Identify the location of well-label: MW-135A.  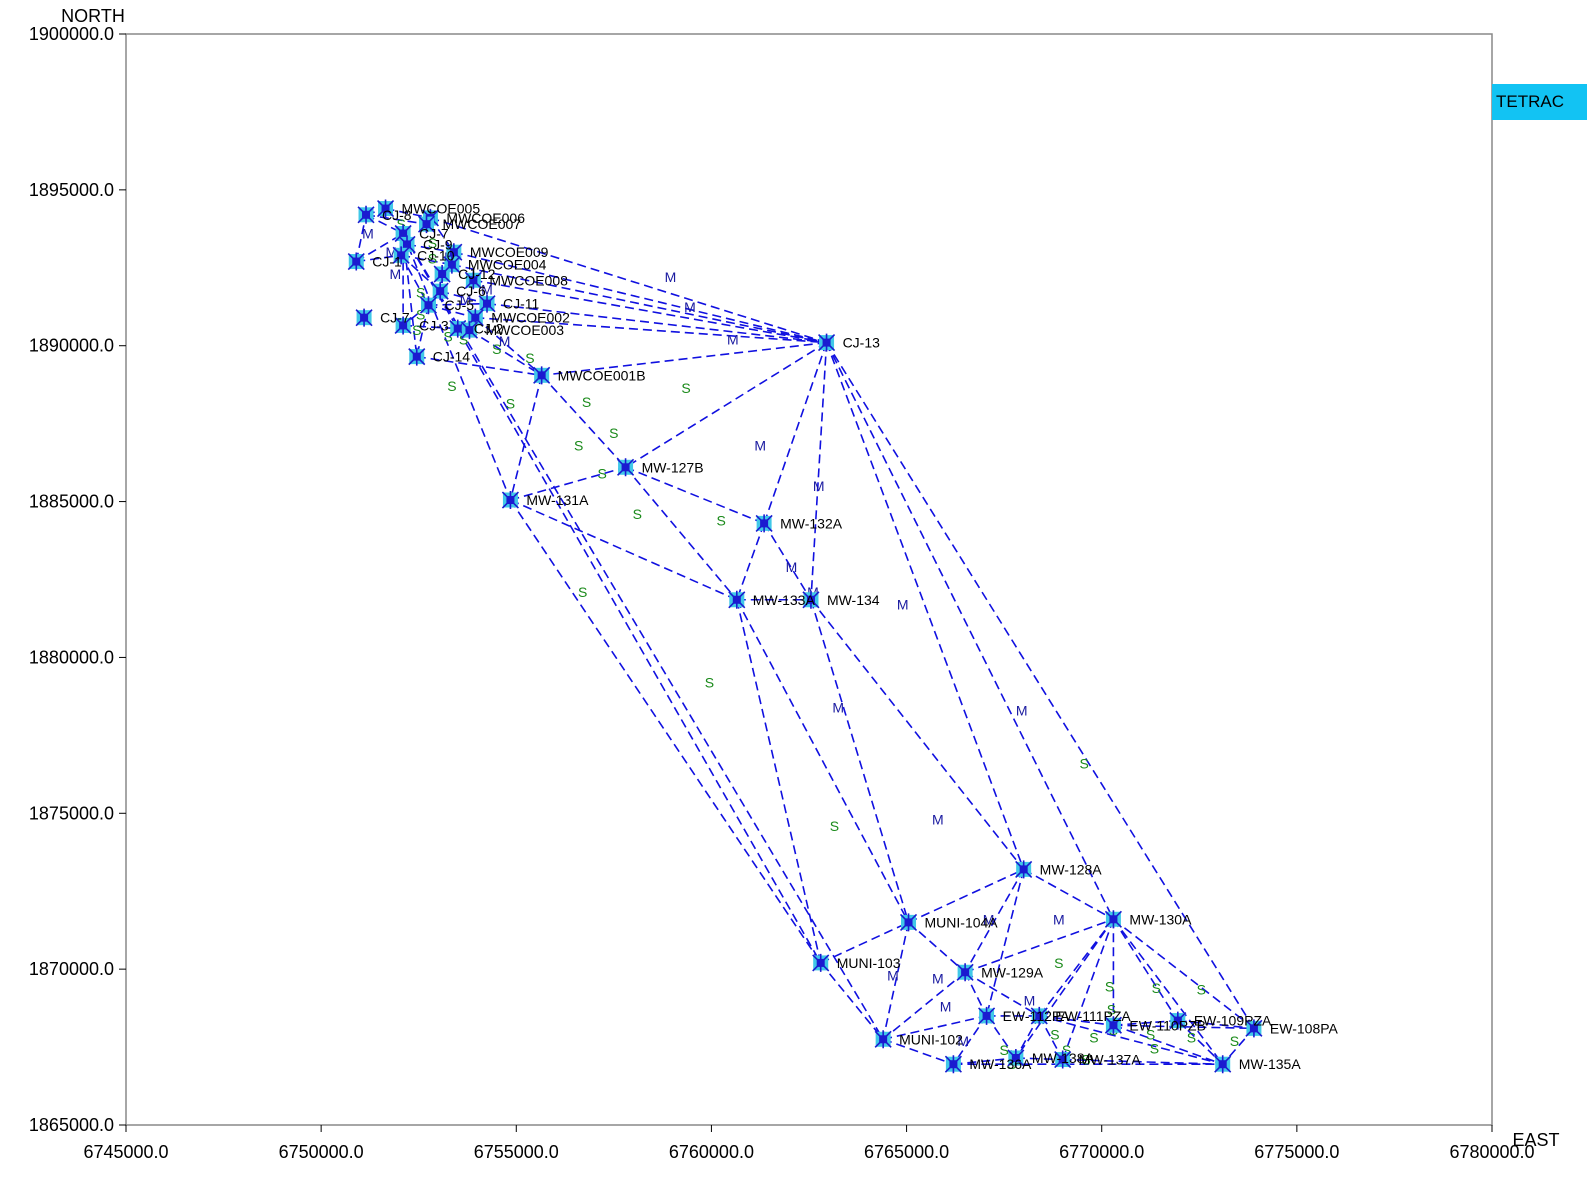
(1270, 1064).